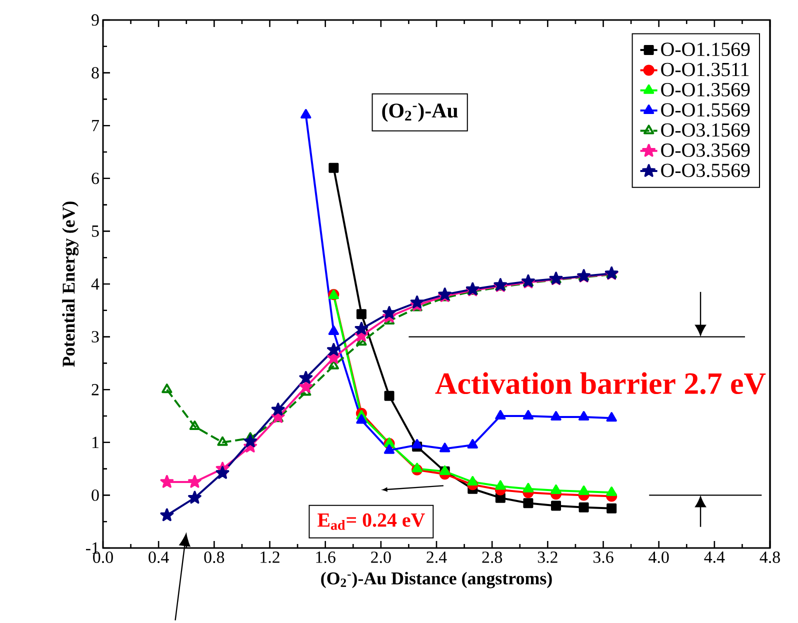  What do you see at coordinates (103, 558) in the screenshot?
I see `x-tick-label: 0.0` at bounding box center [103, 558].